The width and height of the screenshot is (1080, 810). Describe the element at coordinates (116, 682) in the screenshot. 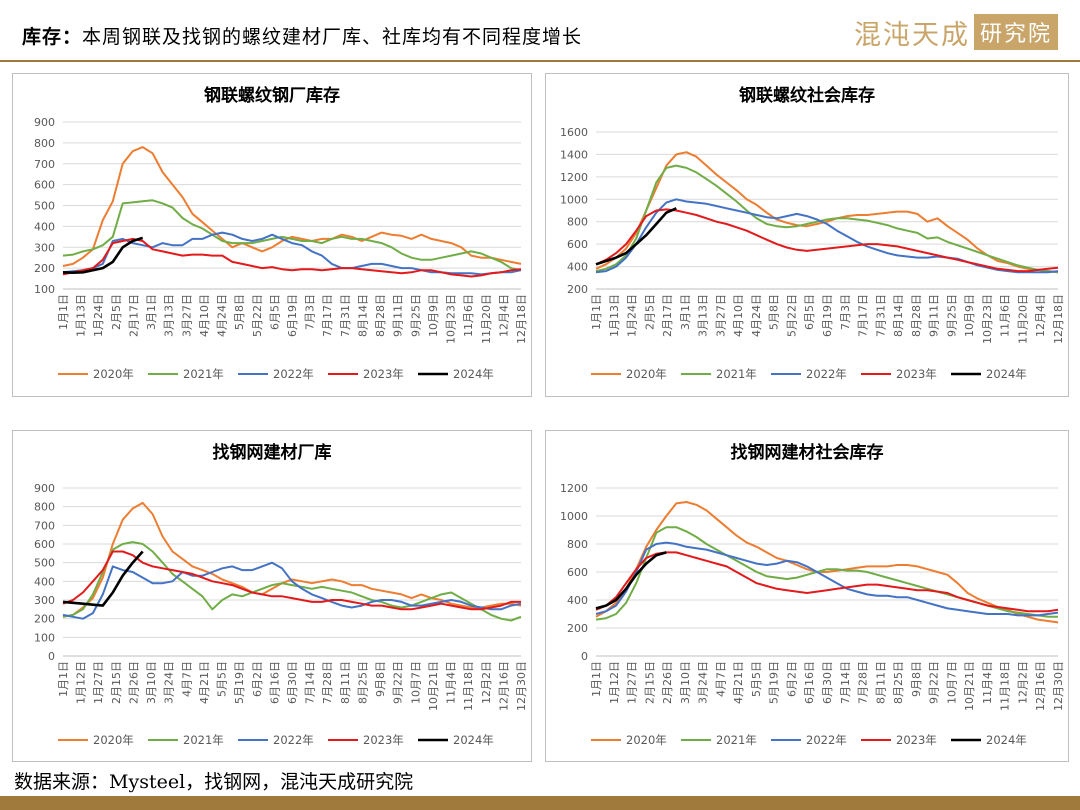

I see `x-tick-label: 2月15日` at that location.